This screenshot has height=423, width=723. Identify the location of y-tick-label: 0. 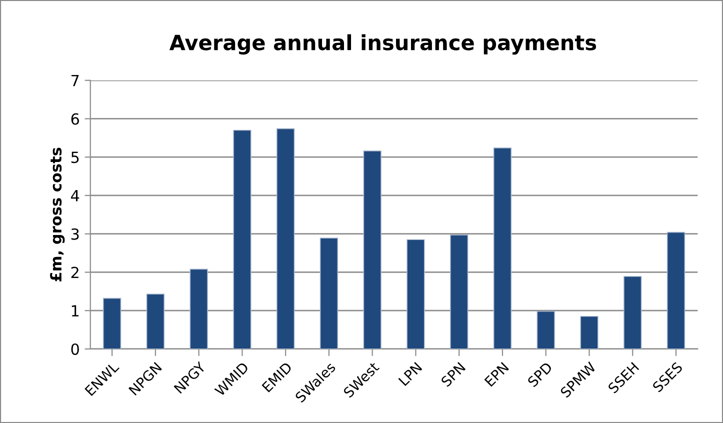
(75, 349).